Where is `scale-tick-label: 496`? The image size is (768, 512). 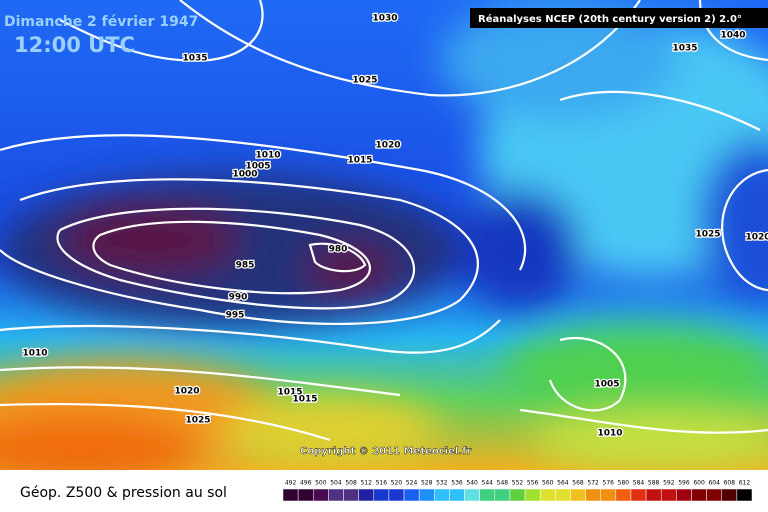
scale-tick-label: 496 is located at coordinates (306, 483).